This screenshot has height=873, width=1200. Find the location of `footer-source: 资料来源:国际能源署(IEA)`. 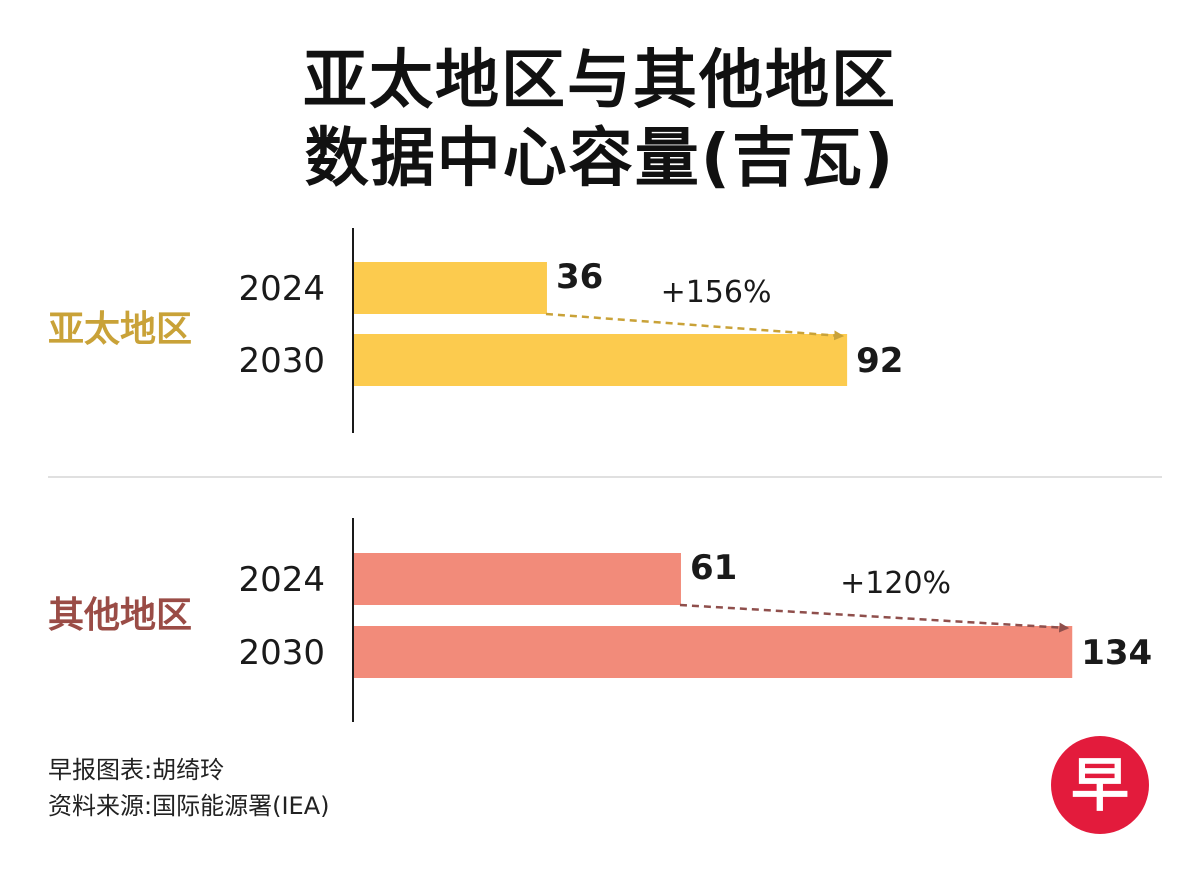

footer-source: 资料来源:国际能源署(IEA) is located at coordinates (189, 806).